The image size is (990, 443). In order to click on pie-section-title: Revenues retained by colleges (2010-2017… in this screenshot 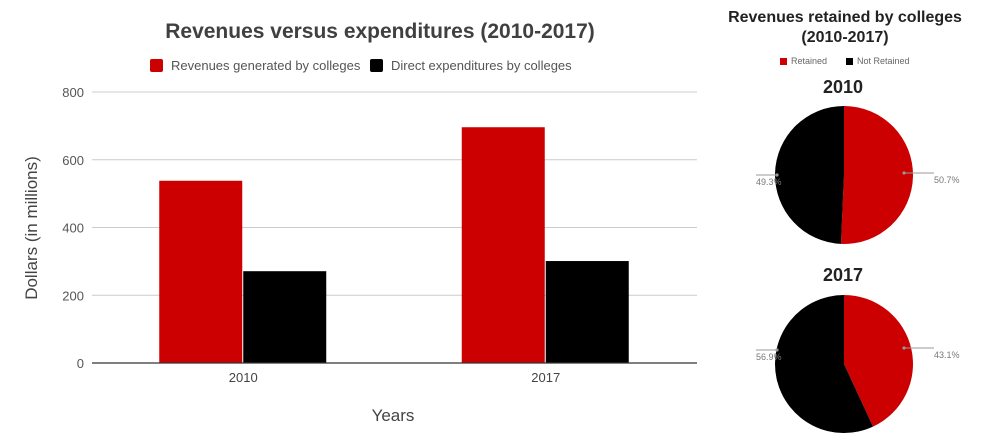, I will do `click(845, 27)`.